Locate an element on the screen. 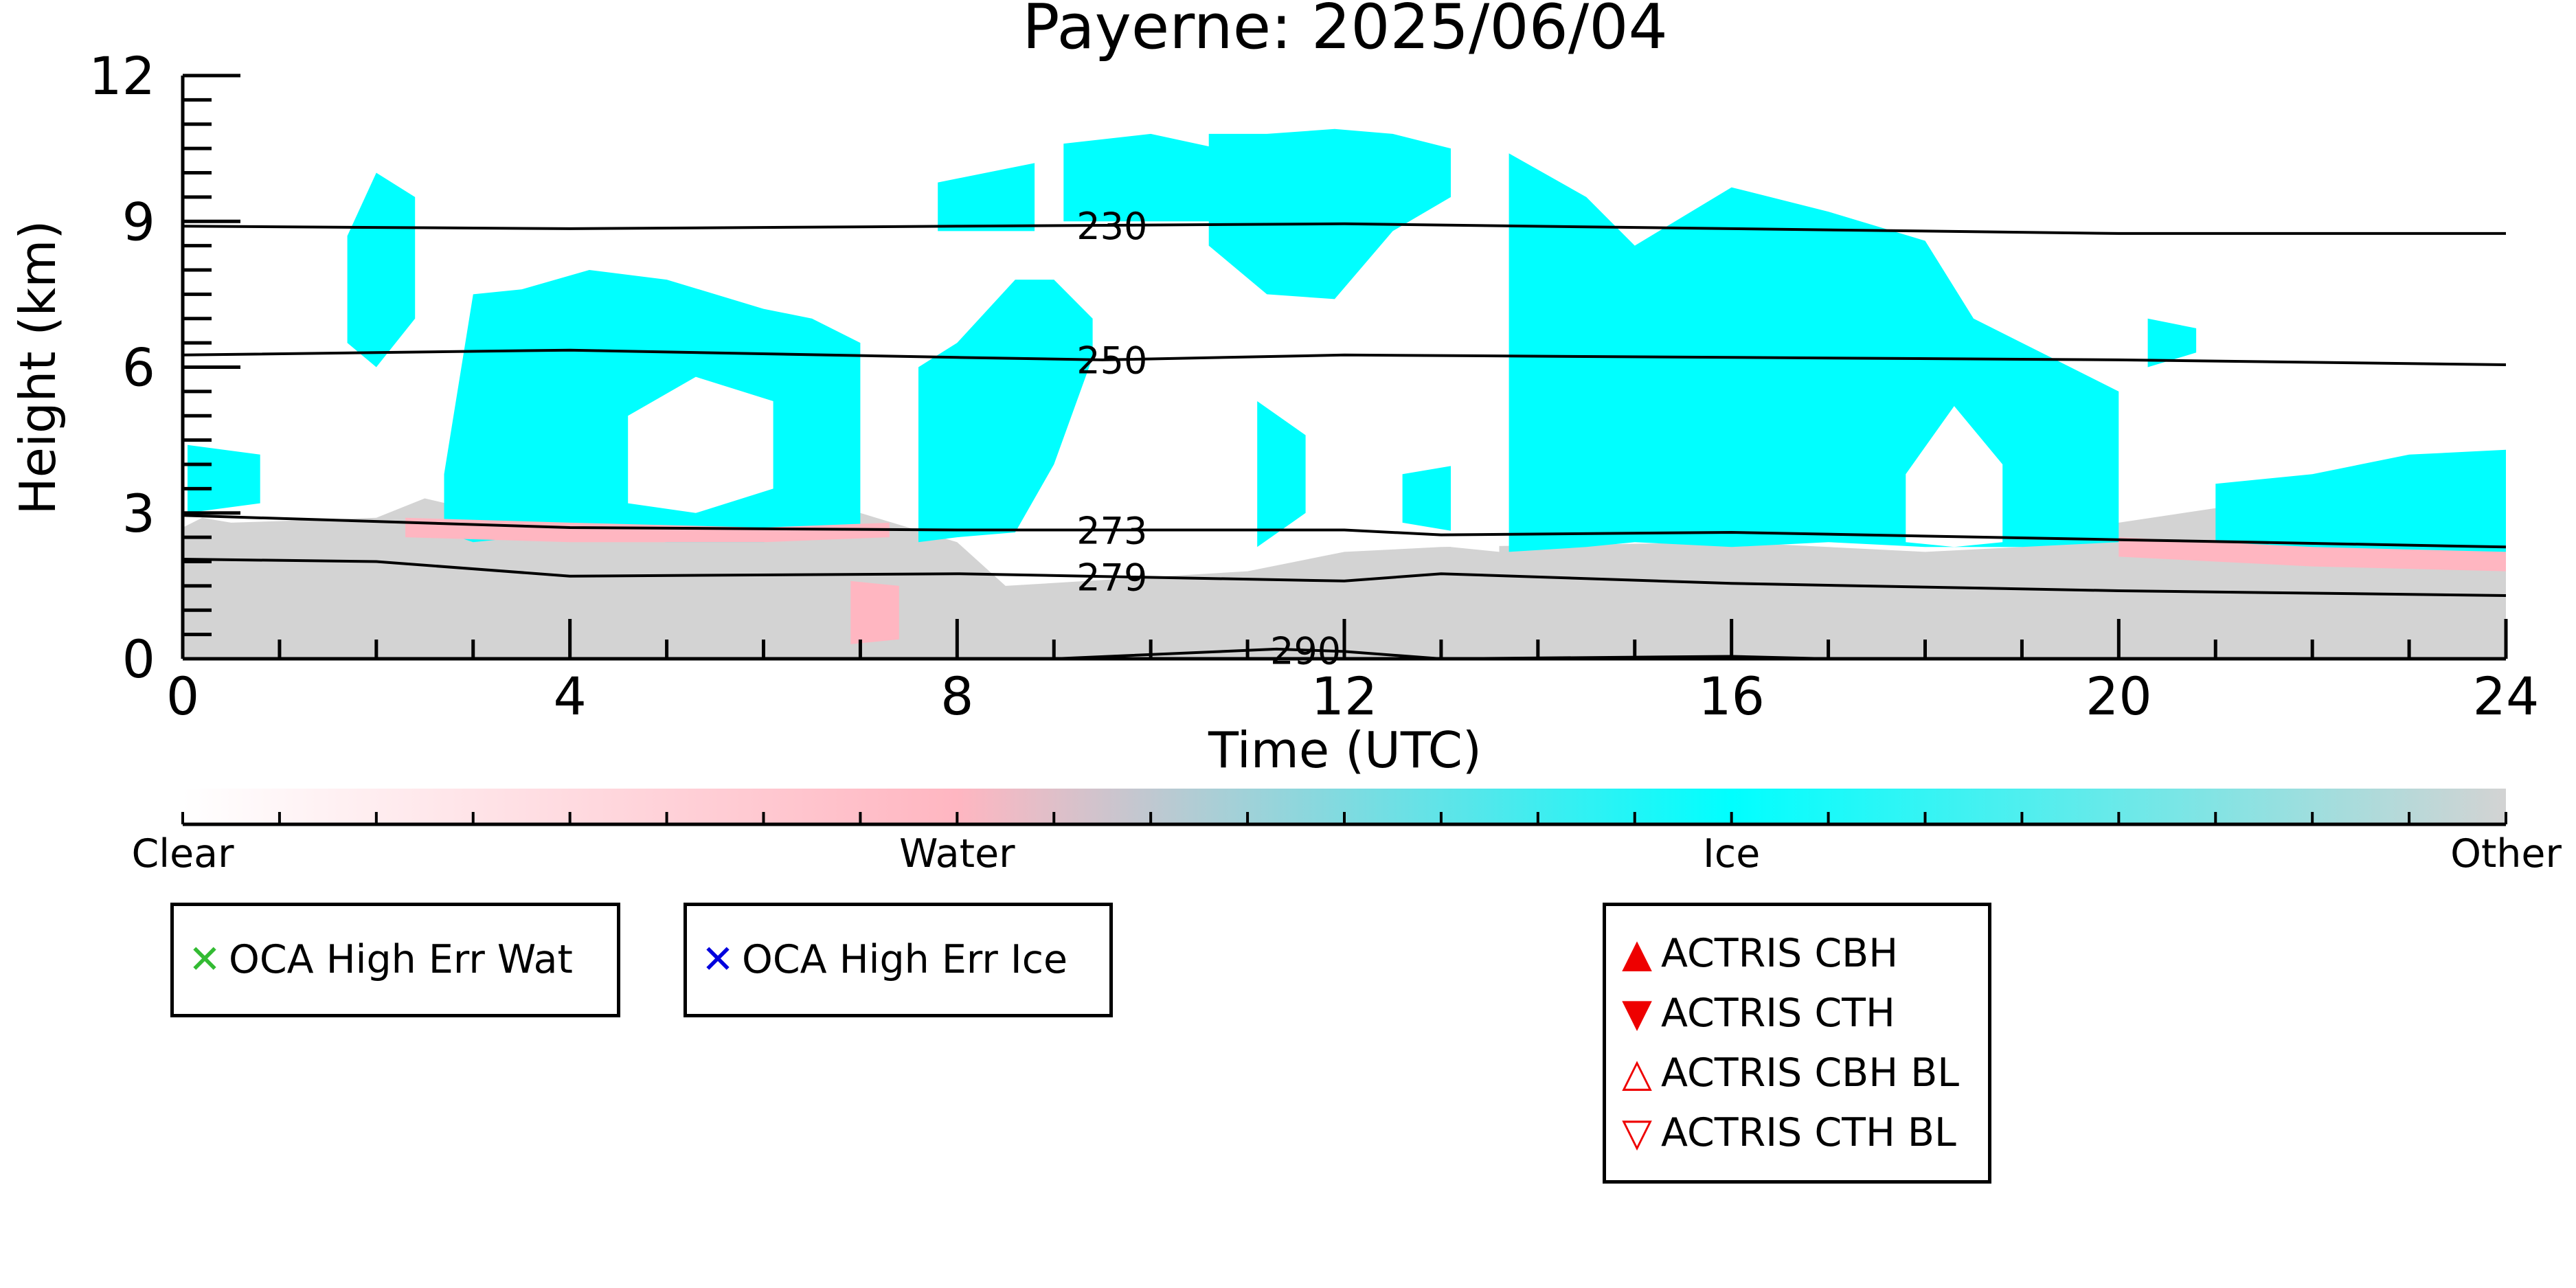 The image size is (2576, 1288). isotherm-290-line is located at coordinates (1441, 654).